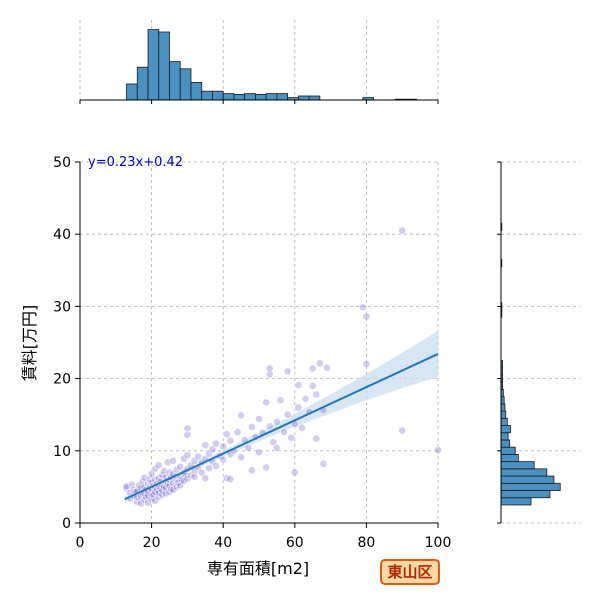  What do you see at coordinates (66, 343) in the screenshot?
I see `y-tick-labels: 0 10 20 30 40 50` at bounding box center [66, 343].